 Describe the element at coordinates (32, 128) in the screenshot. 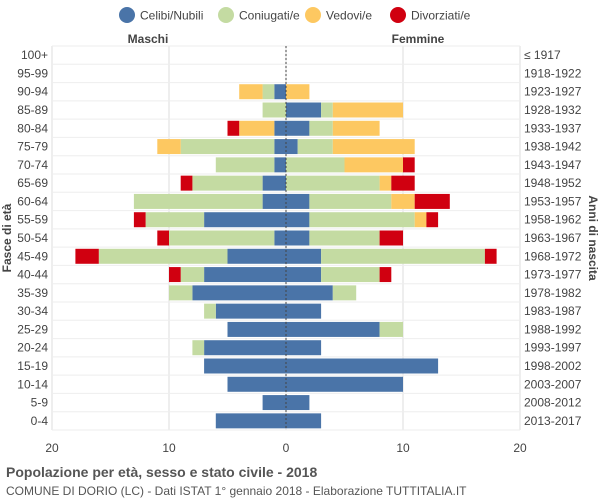

I see `age-group-label: 80-84` at that location.